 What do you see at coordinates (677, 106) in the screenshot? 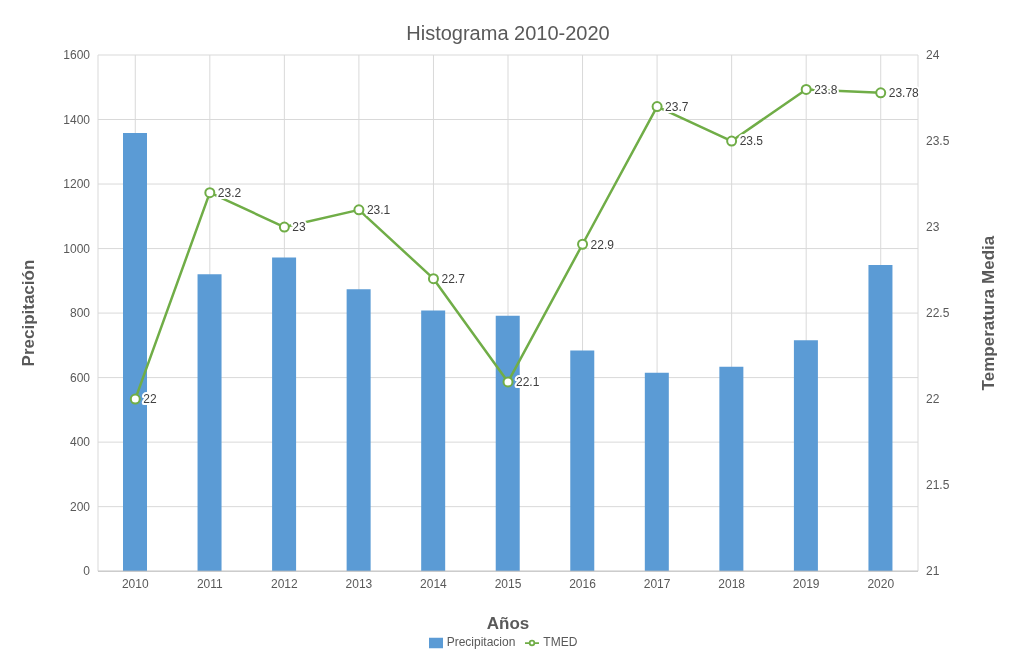
I see `data-label: 23.7` at bounding box center [677, 106].